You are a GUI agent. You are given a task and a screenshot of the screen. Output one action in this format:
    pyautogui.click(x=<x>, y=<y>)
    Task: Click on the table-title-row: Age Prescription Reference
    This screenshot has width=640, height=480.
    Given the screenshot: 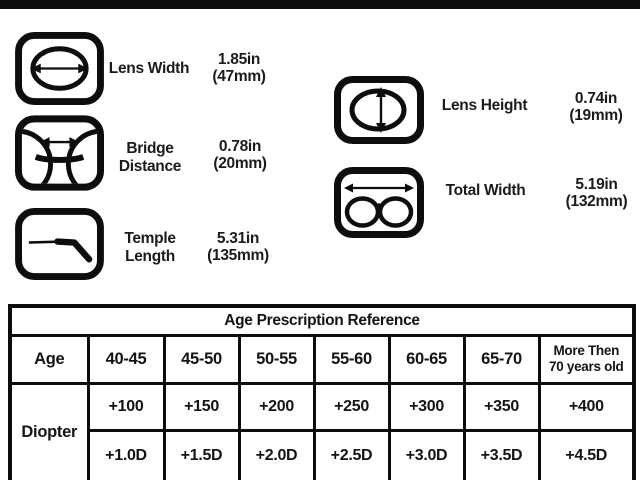 What is the action you would take?
    pyautogui.click(x=322, y=320)
    